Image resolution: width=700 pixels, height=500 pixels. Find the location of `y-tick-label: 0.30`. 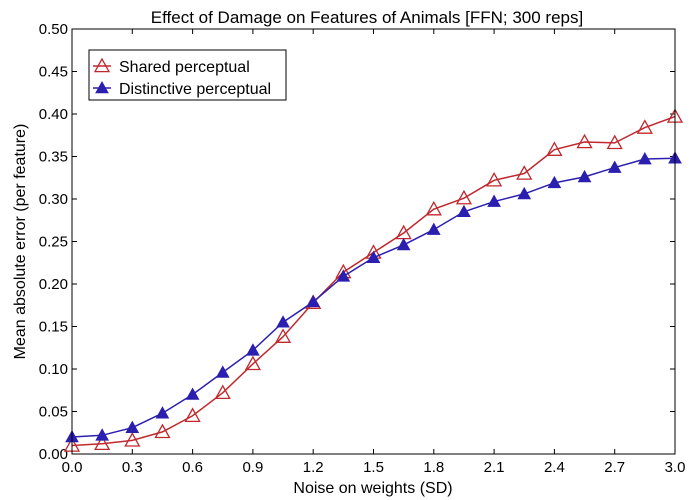

y-tick-label: 0.30 is located at coordinates (53, 199).